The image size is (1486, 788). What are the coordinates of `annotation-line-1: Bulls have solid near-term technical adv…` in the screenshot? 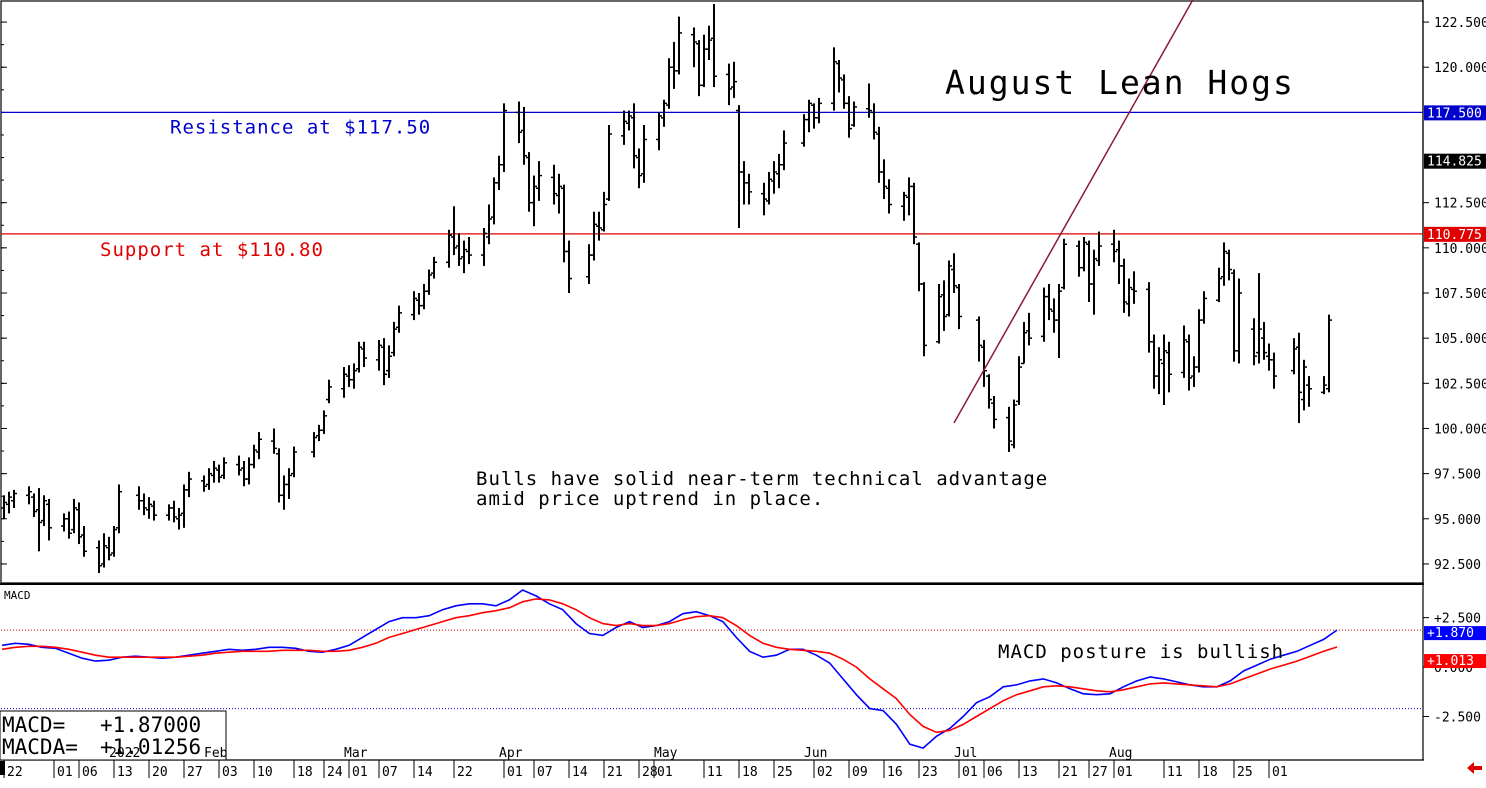 It's located at (762, 479).